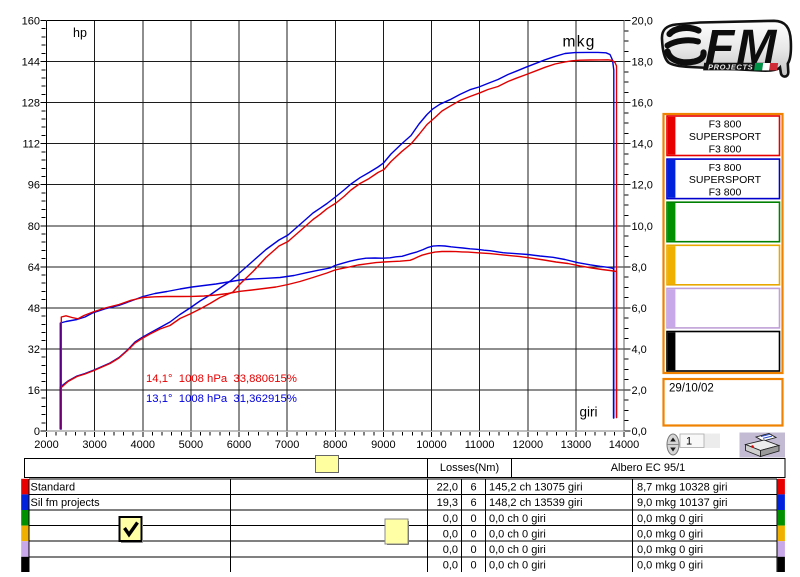  Describe the element at coordinates (447, 503) in the screenshot. I see `svg-text: 19,3` at that location.